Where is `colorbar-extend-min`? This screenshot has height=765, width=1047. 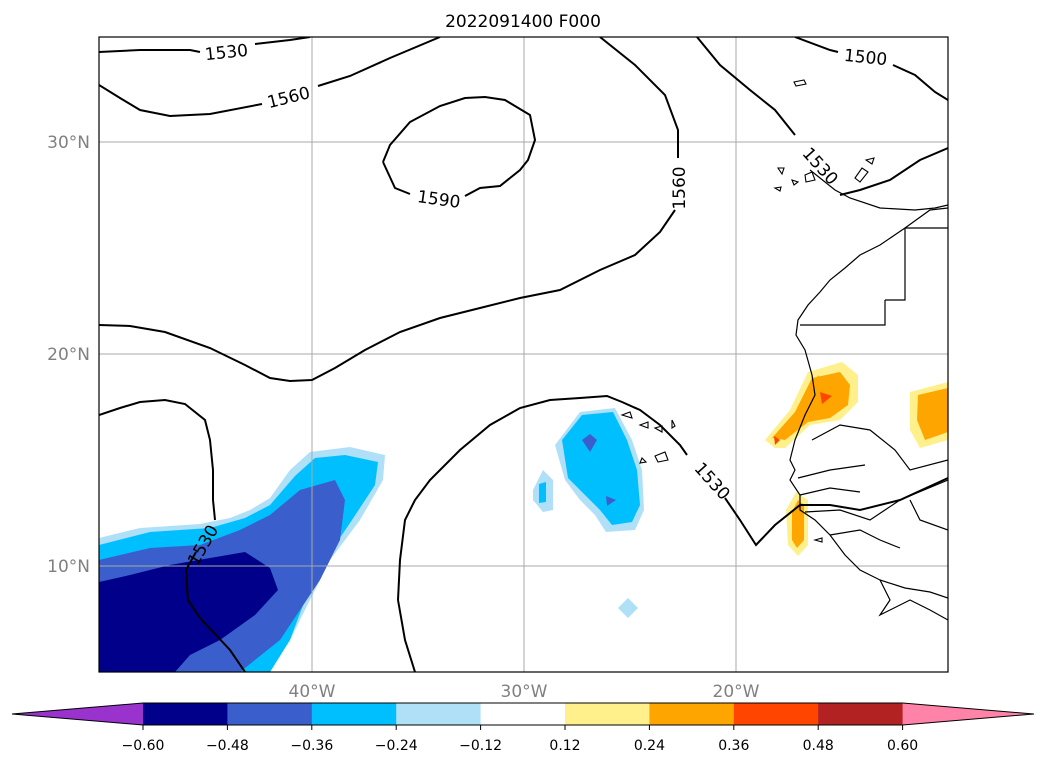 colorbar-extend-min is located at coordinates (77, 714).